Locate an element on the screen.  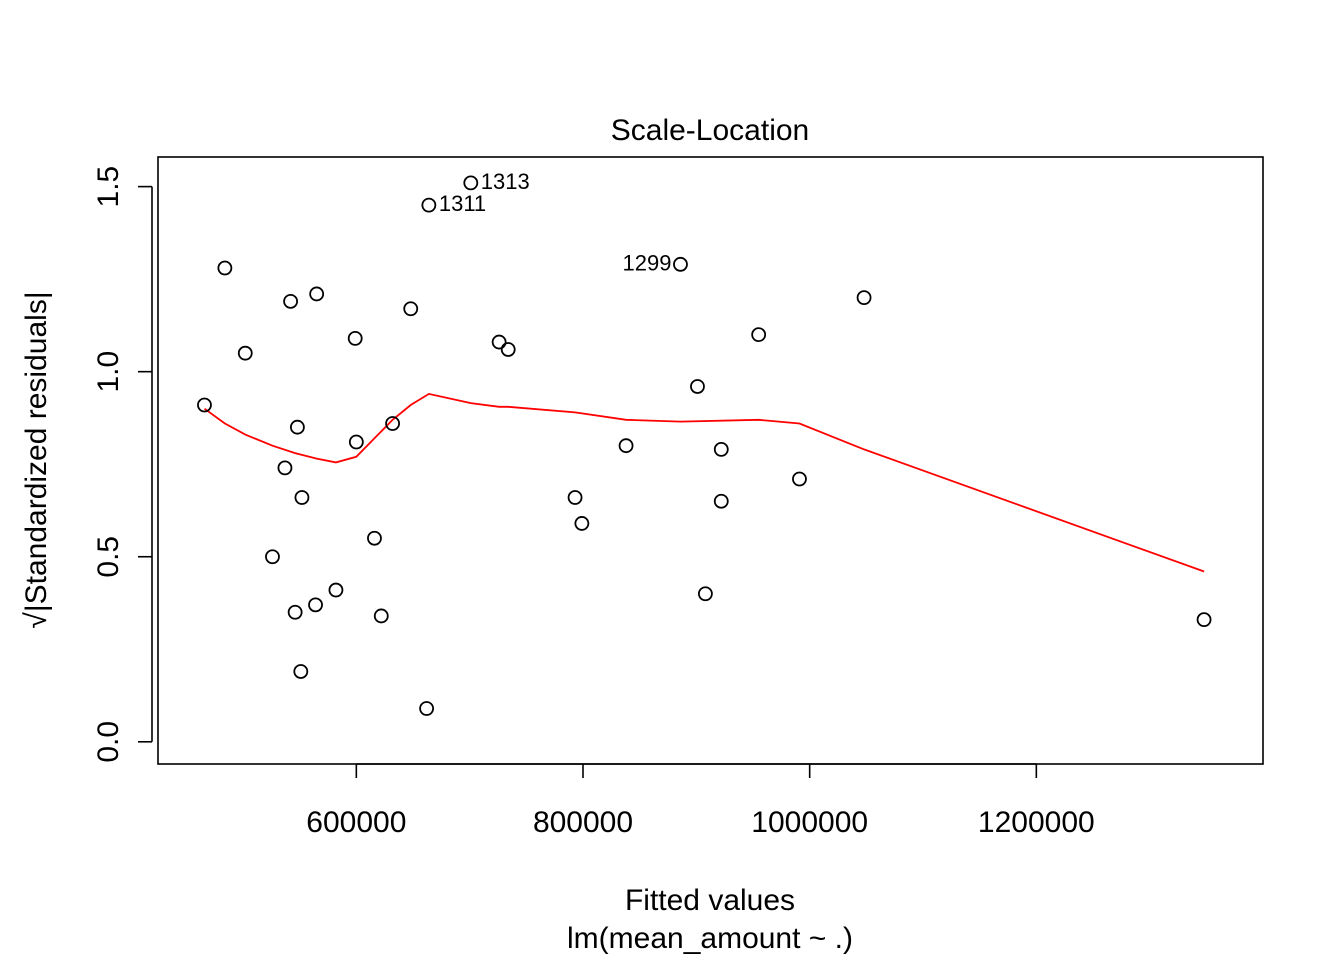
x-tick-label: 800000 is located at coordinates (583, 822).